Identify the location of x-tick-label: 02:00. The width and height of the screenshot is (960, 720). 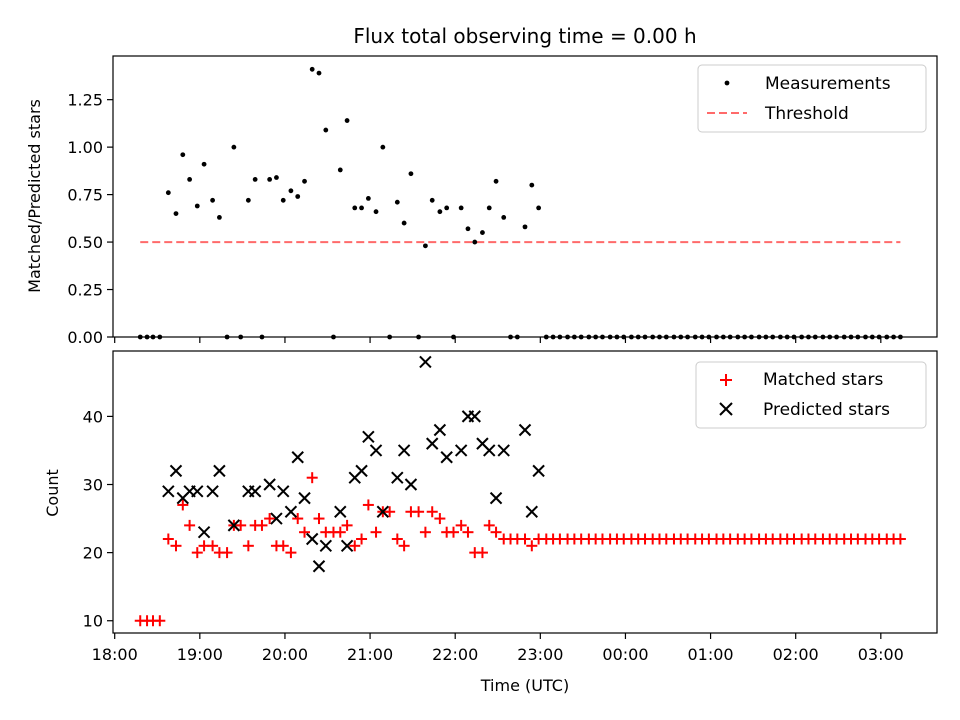
(796, 654).